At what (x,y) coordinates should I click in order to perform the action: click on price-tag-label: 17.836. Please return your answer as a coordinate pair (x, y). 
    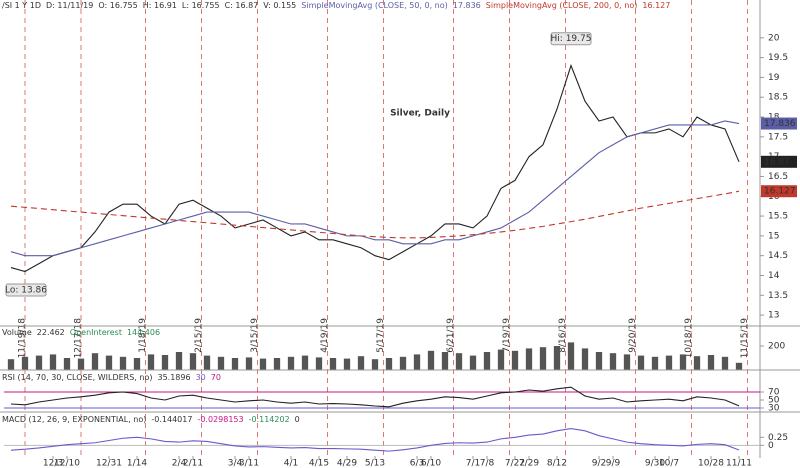
    Looking at the image, I should click on (780, 124).